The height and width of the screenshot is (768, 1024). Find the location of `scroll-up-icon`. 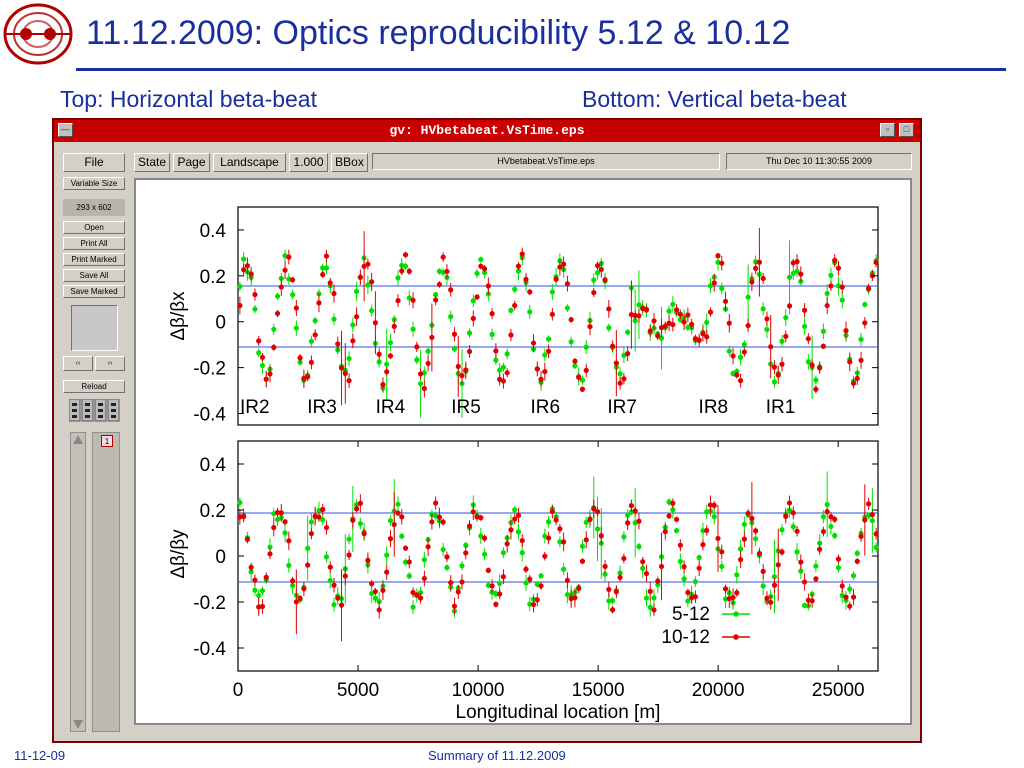

scroll-up-icon is located at coordinates (78, 439).